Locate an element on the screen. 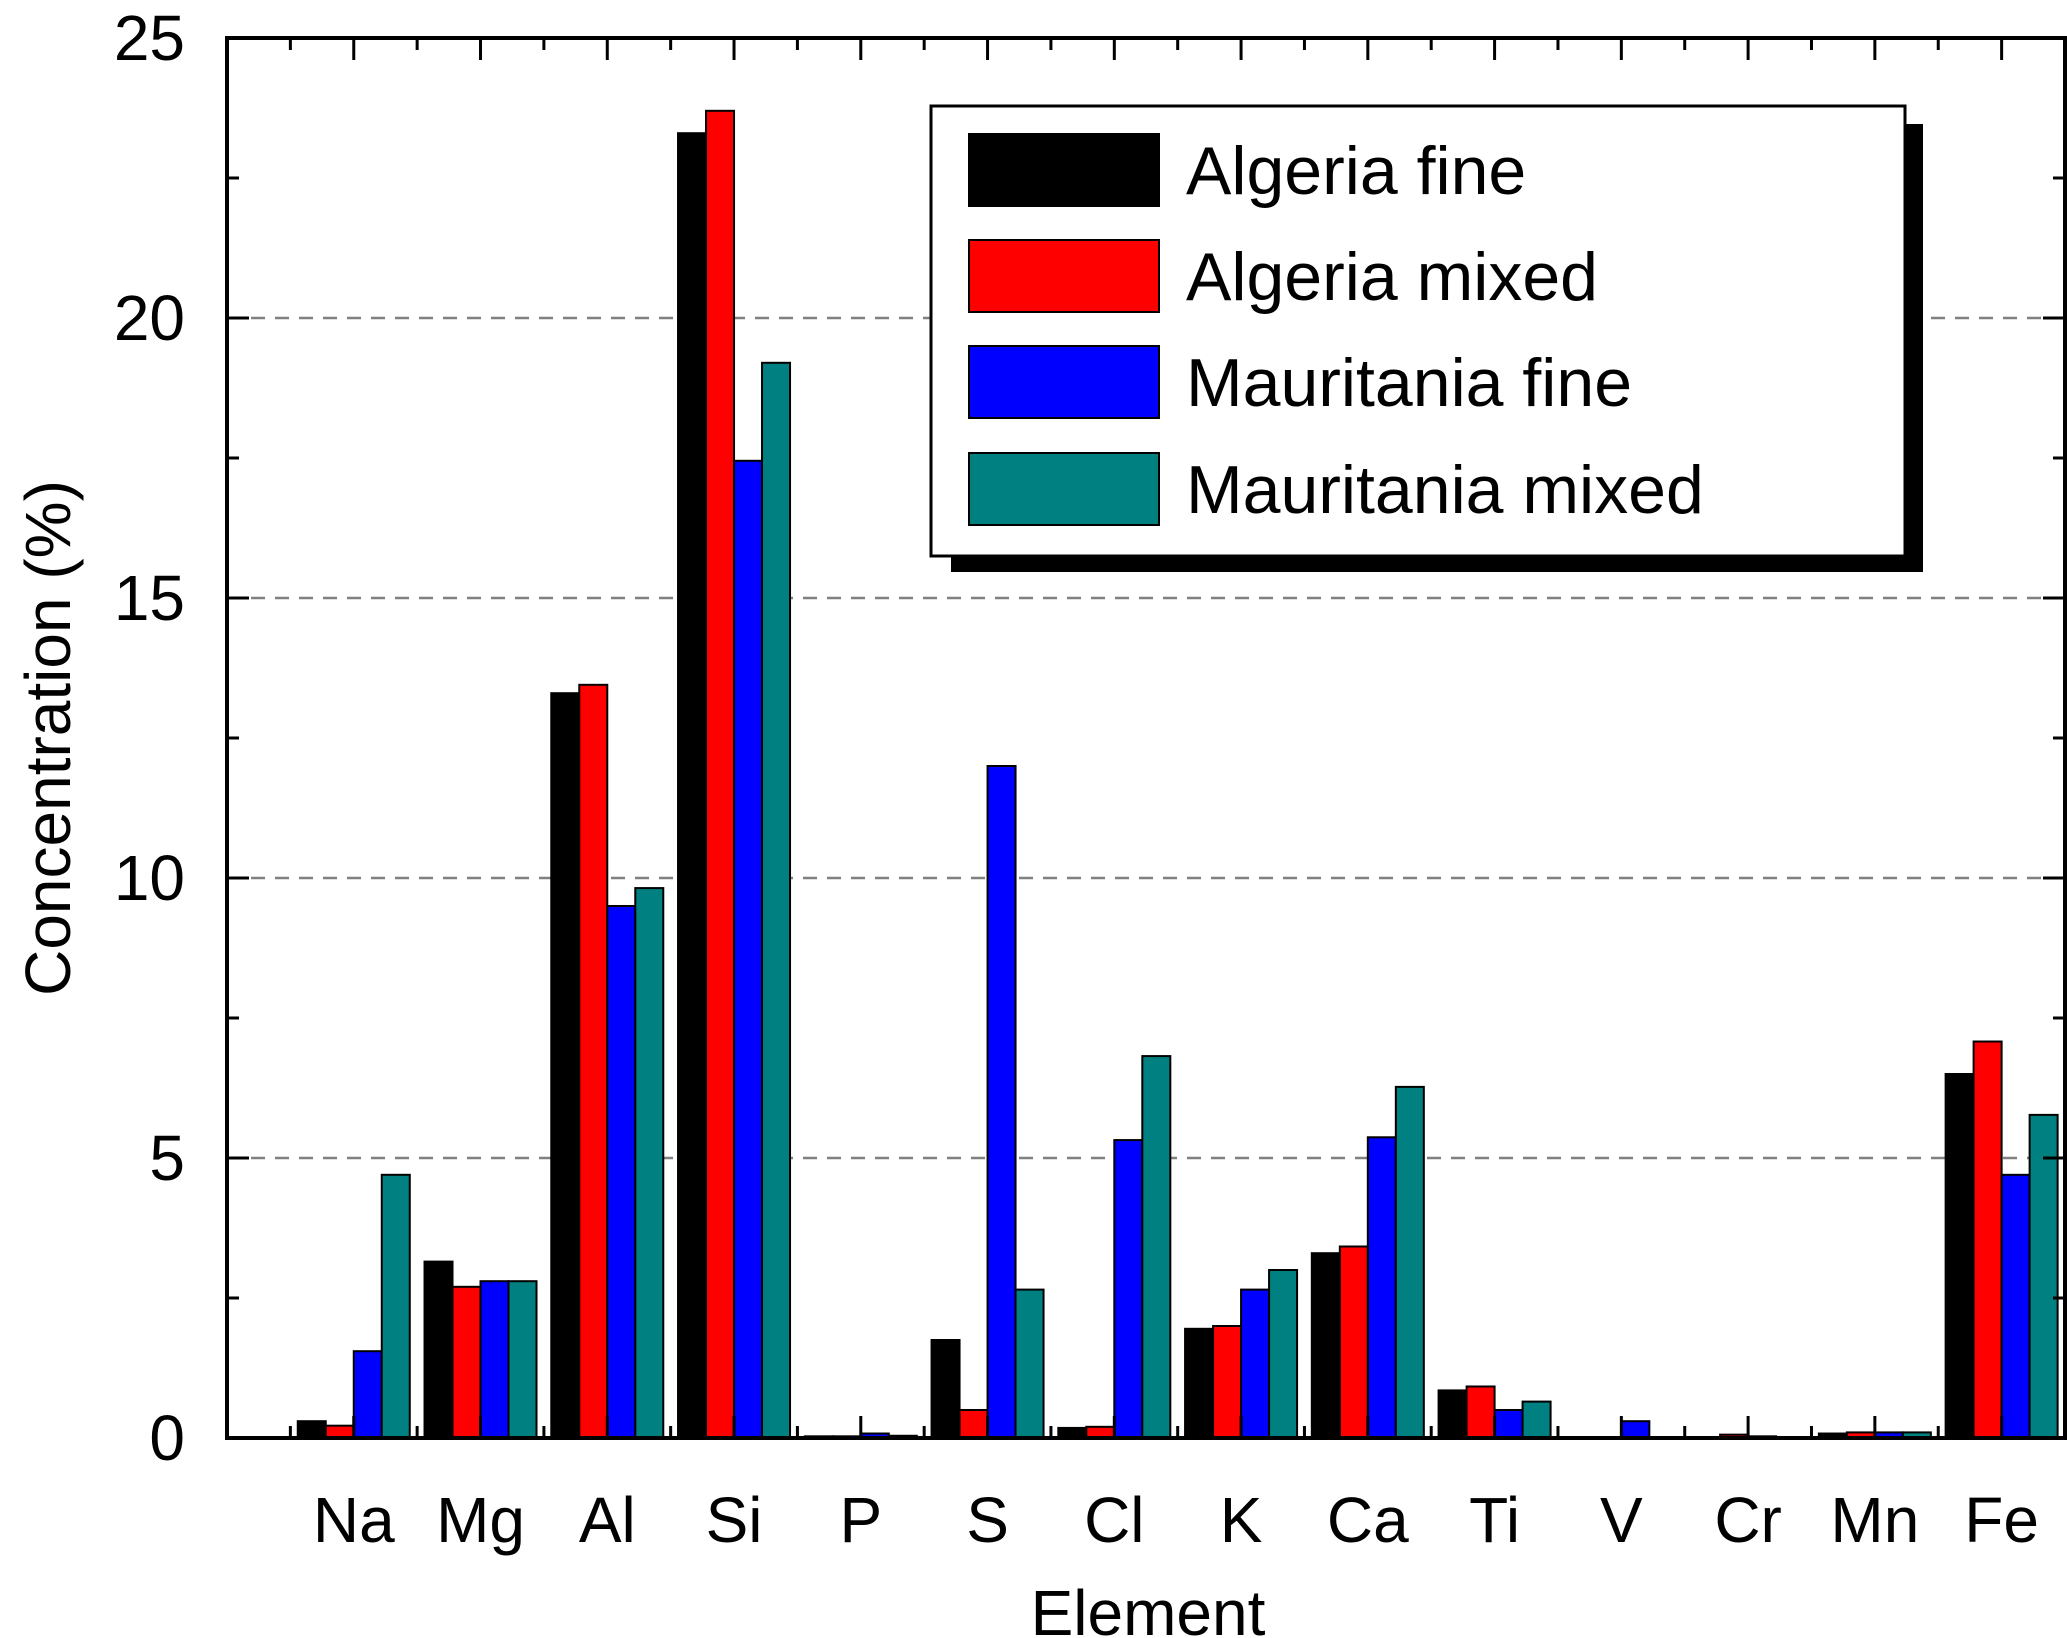 This screenshot has width=2067, height=1638. x-tick-labels: Na Mg Al Si P S Cl K Ca Ti V Cr Mn Fe is located at coordinates (1176, 1520).